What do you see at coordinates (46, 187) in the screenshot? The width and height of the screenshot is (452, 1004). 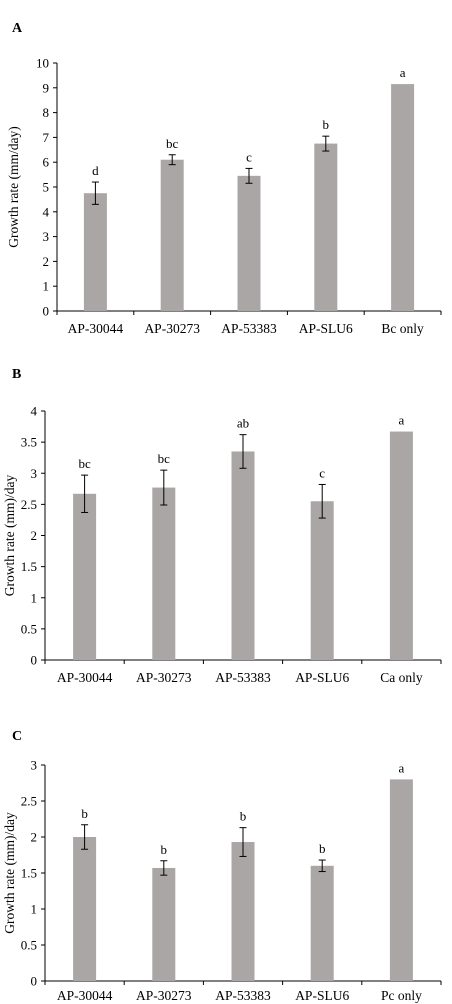 I see `y-tick-label: 5` at bounding box center [46, 187].